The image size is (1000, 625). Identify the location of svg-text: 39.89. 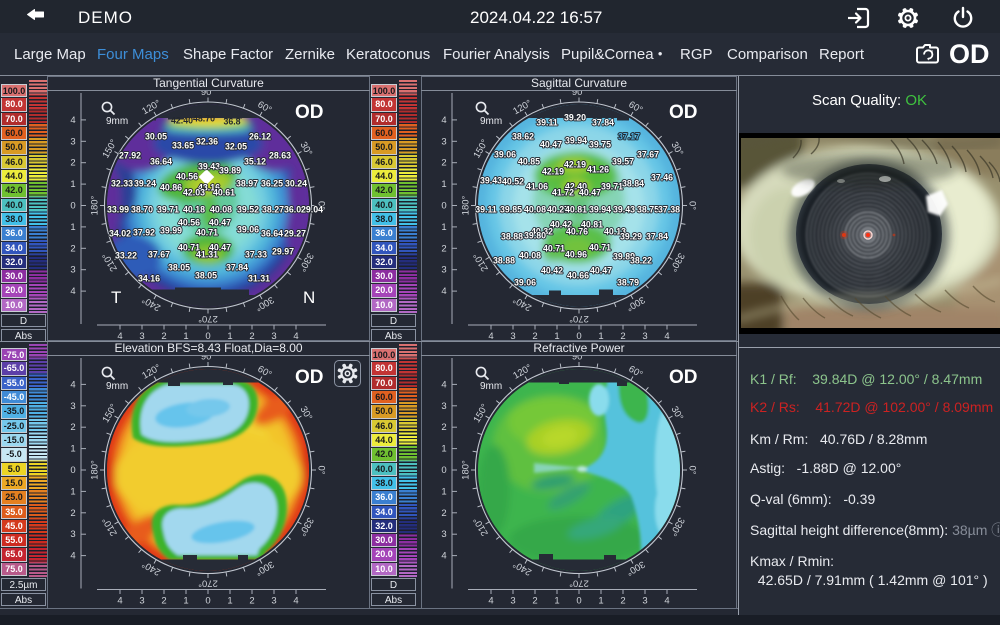
(624, 257).